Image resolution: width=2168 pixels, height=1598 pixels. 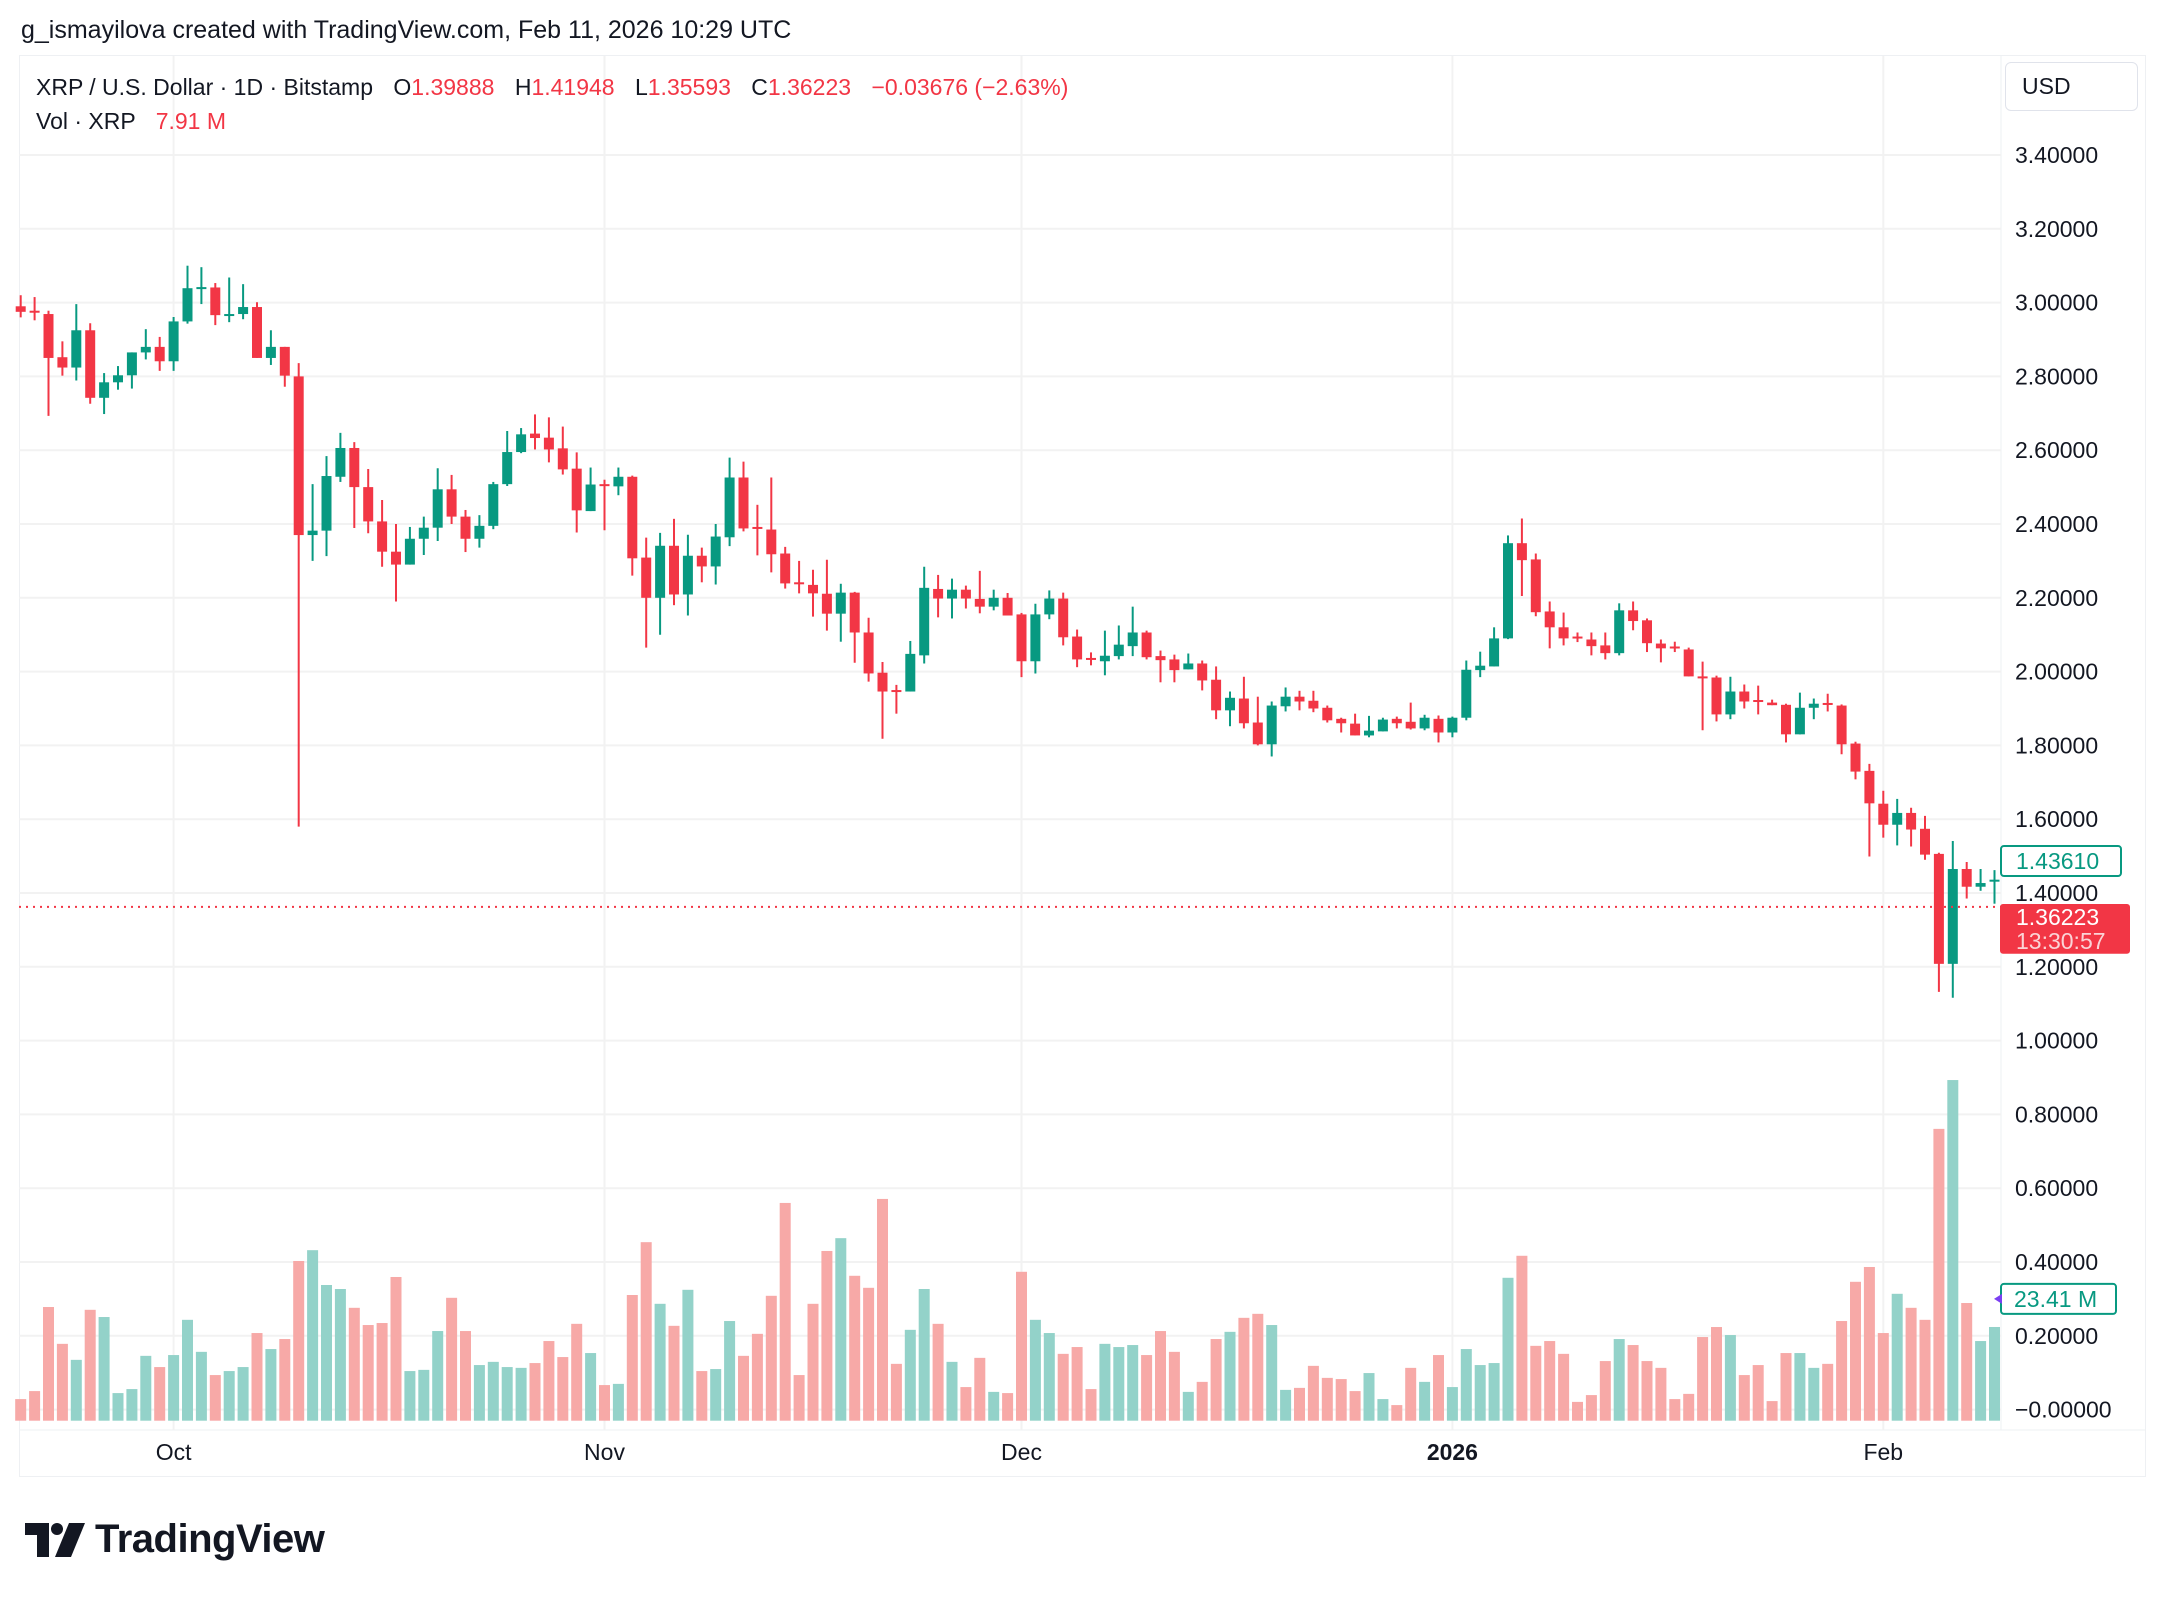 I want to click on price-tick-label: 1.20000, so click(x=2056, y=967).